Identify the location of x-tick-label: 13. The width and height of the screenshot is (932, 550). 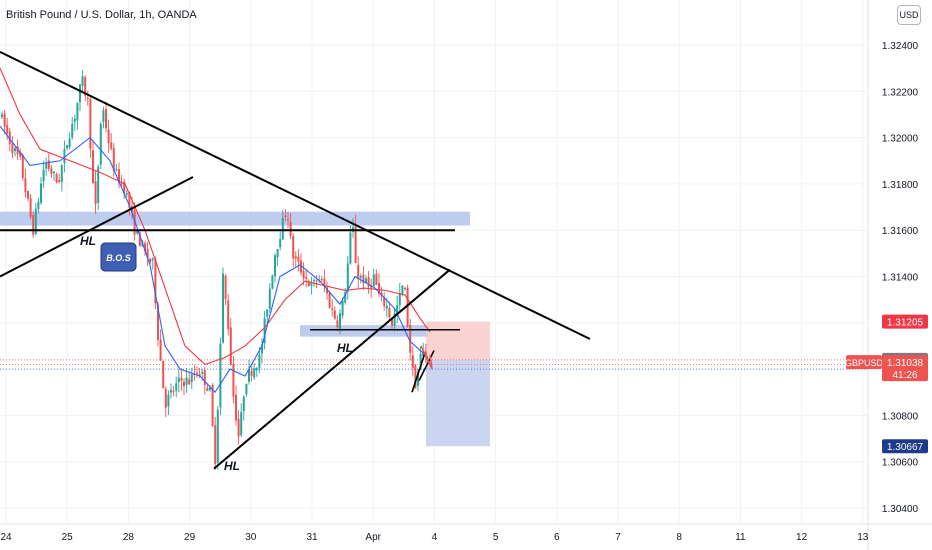
(863, 537).